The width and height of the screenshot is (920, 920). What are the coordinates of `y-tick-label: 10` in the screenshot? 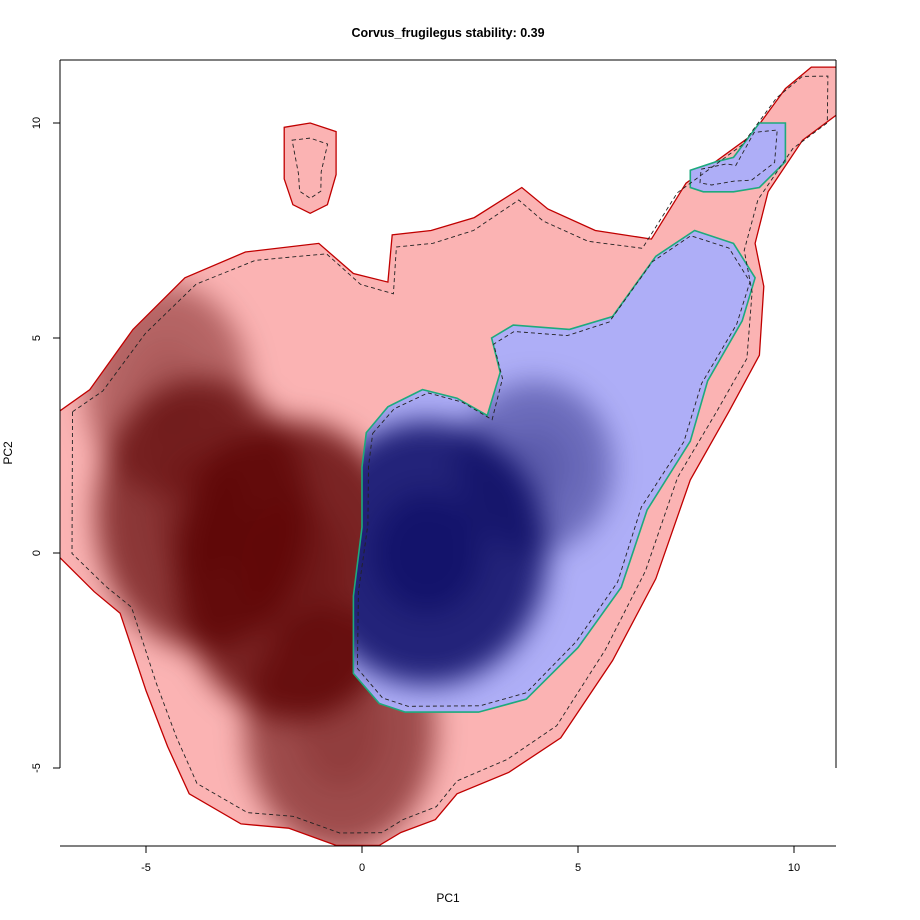 It's located at (37, 123).